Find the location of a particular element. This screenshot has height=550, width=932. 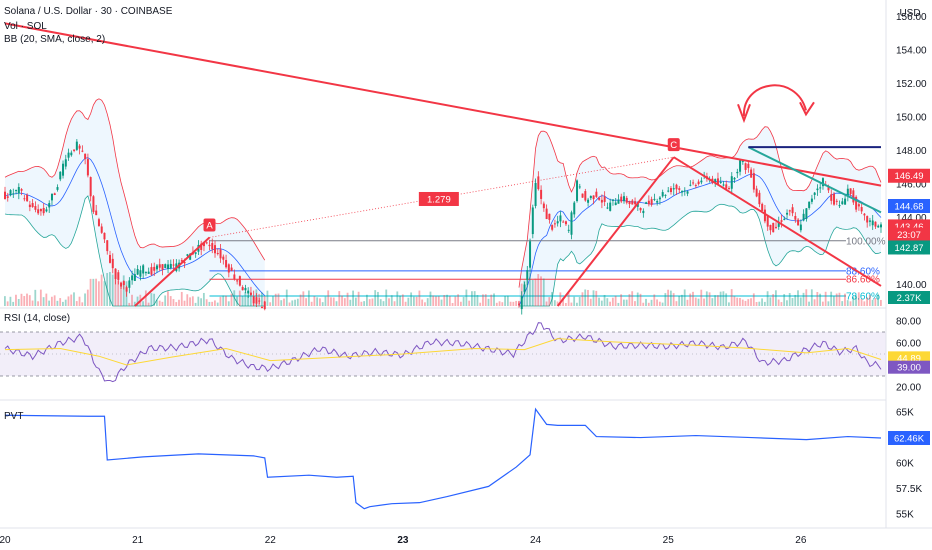

pvt-legend: PVT is located at coordinates (13, 416).